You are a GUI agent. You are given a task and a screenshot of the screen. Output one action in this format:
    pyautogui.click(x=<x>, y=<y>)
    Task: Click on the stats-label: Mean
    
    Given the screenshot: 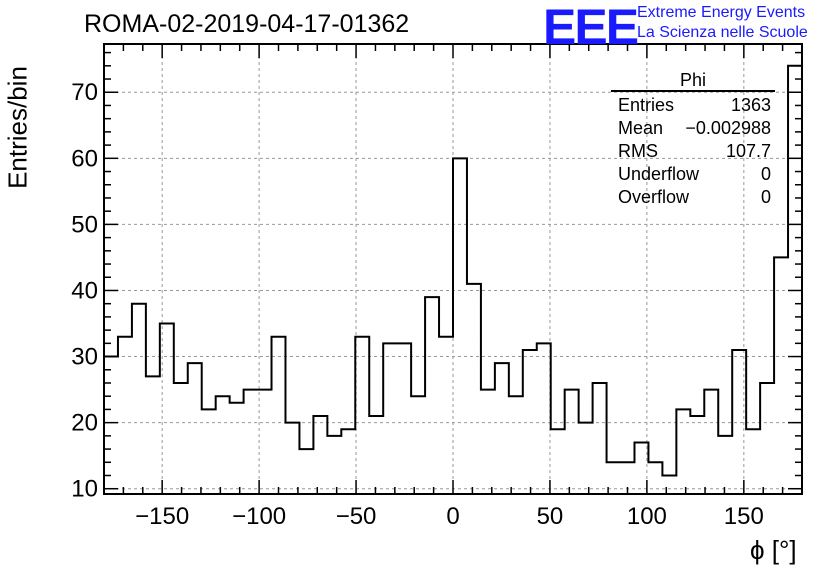 What is the action you would take?
    pyautogui.click(x=641, y=128)
    